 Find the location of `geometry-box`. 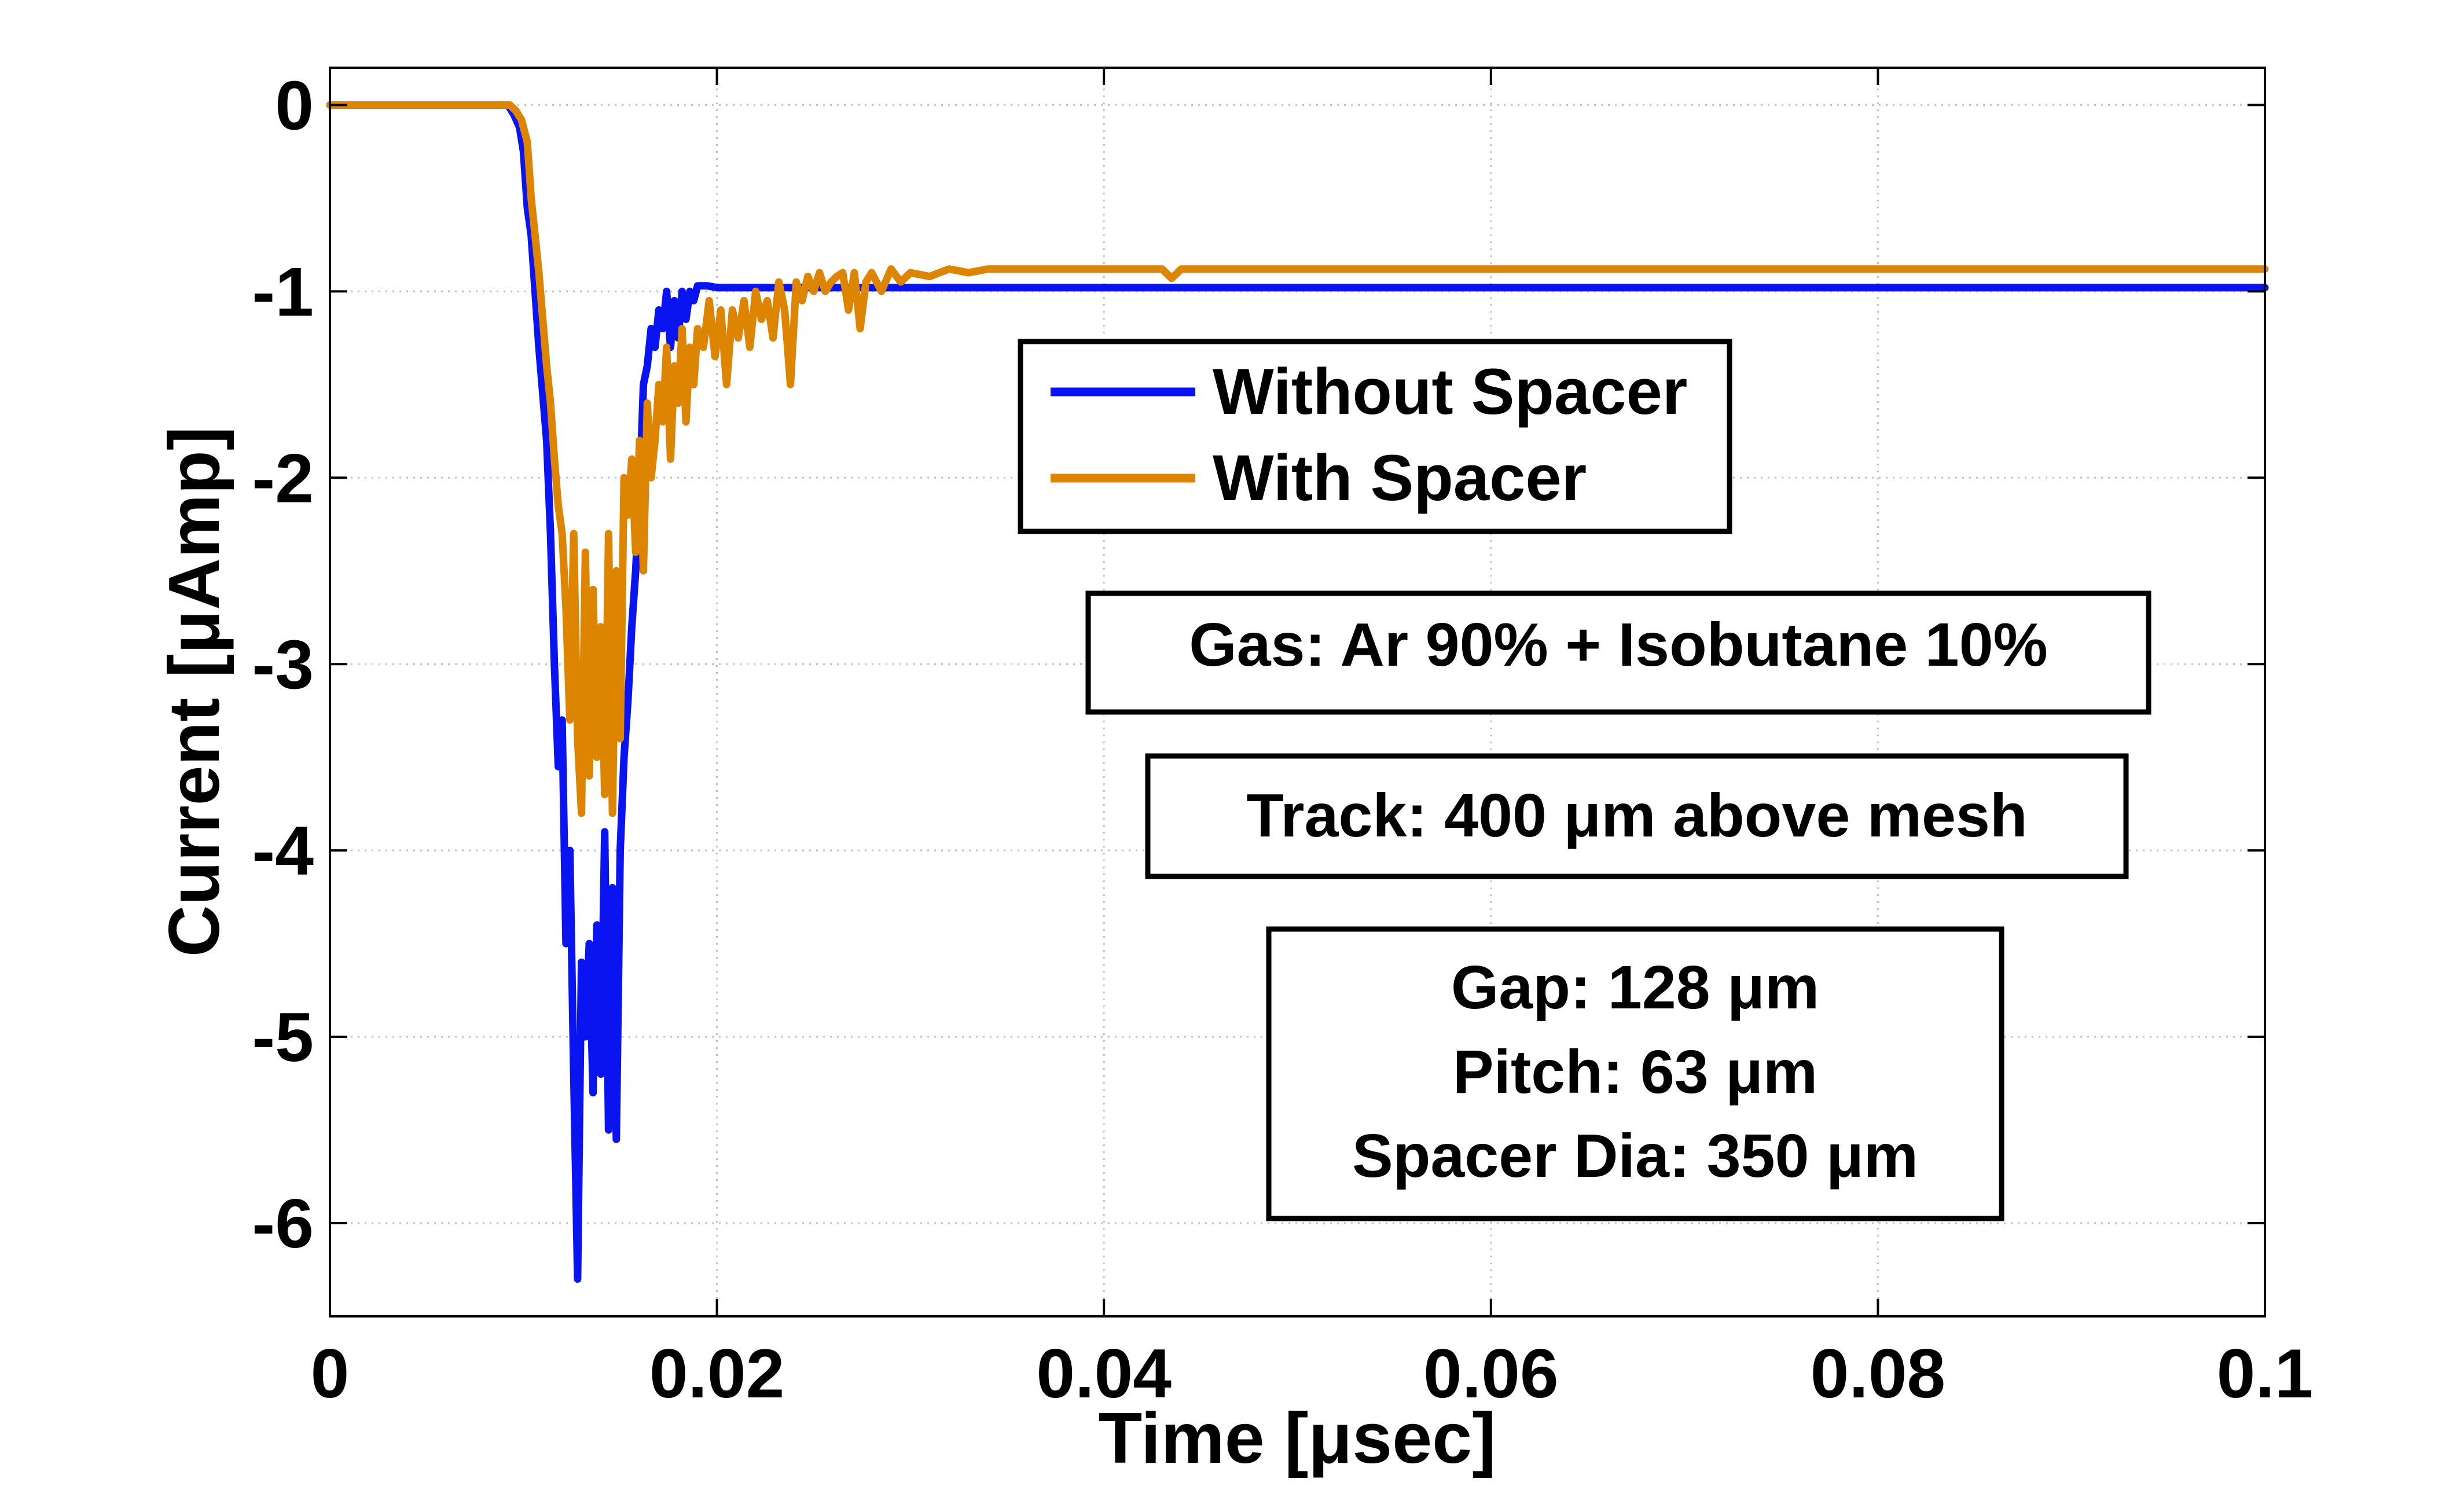

geometry-box is located at coordinates (1635, 1073).